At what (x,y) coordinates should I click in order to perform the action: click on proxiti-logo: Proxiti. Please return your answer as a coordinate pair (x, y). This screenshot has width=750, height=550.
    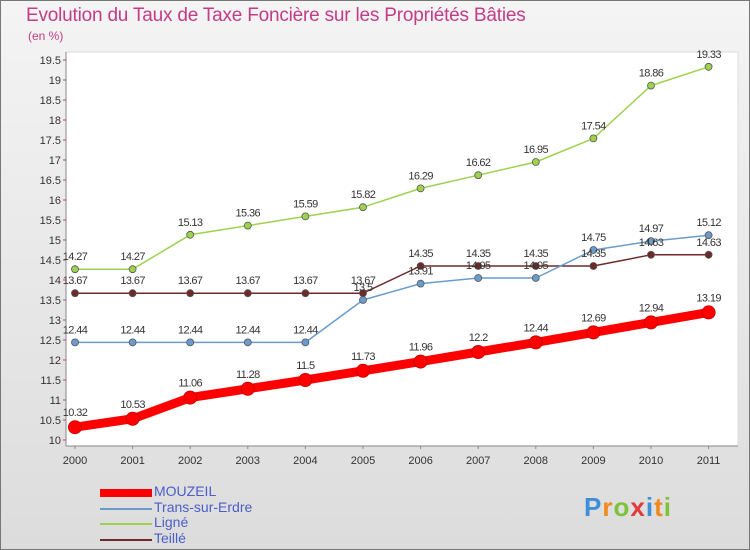
    Looking at the image, I should click on (628, 507).